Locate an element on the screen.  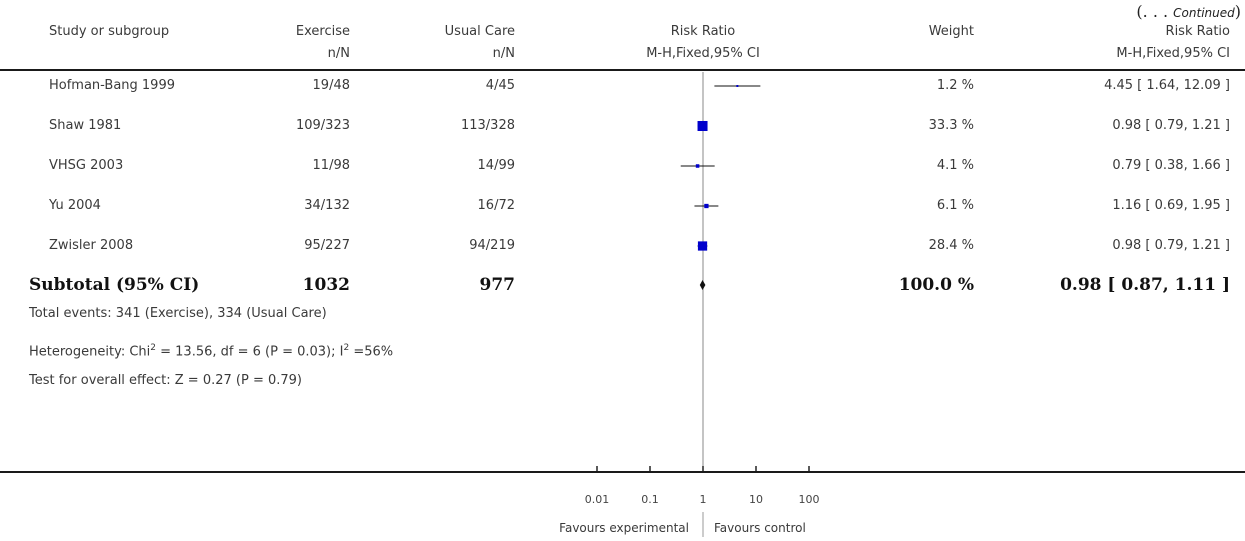
axis-tick-label: 1 is located at coordinates (703, 499).